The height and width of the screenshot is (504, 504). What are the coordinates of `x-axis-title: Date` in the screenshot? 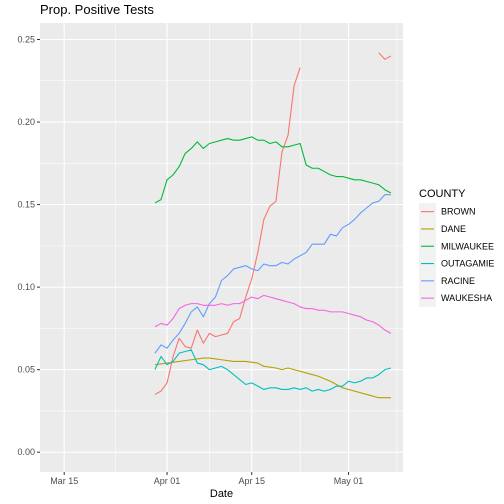 It's located at (221, 494).